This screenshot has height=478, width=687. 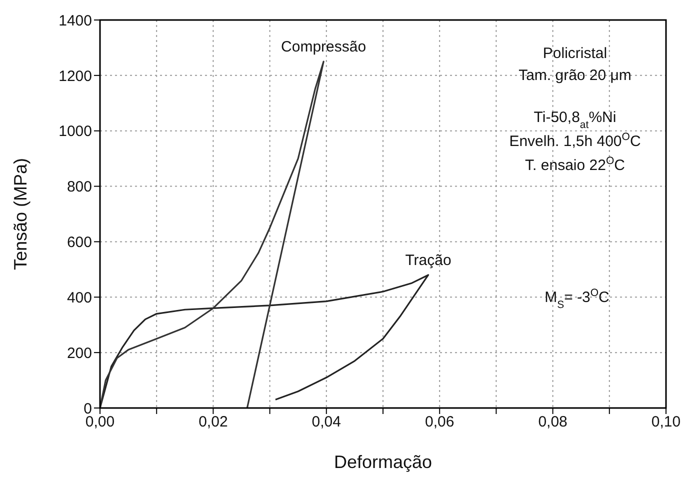 I want to click on x-tick-label: 0,04, so click(x=326, y=422).